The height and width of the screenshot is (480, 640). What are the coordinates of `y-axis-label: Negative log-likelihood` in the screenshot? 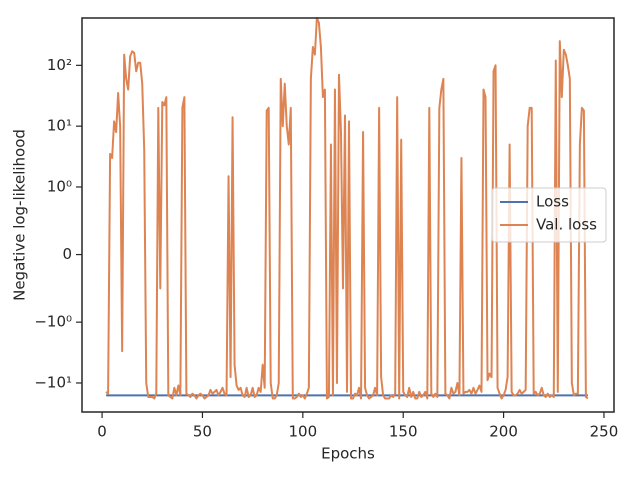 It's located at (20, 215).